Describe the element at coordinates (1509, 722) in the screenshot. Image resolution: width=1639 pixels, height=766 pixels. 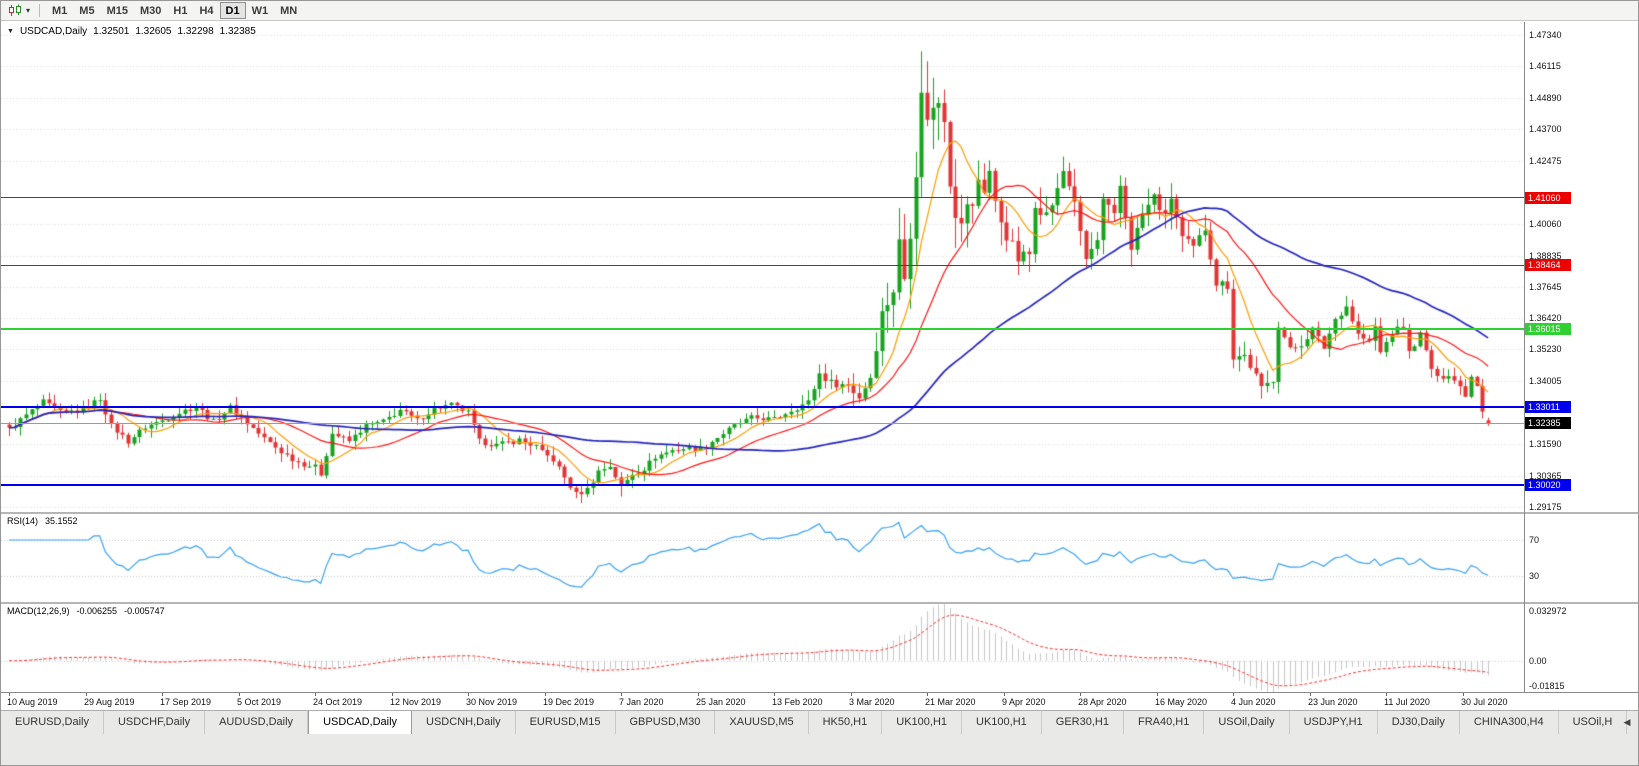
I see `chart-tab-china300-h4: CHINA300,H4` at that location.